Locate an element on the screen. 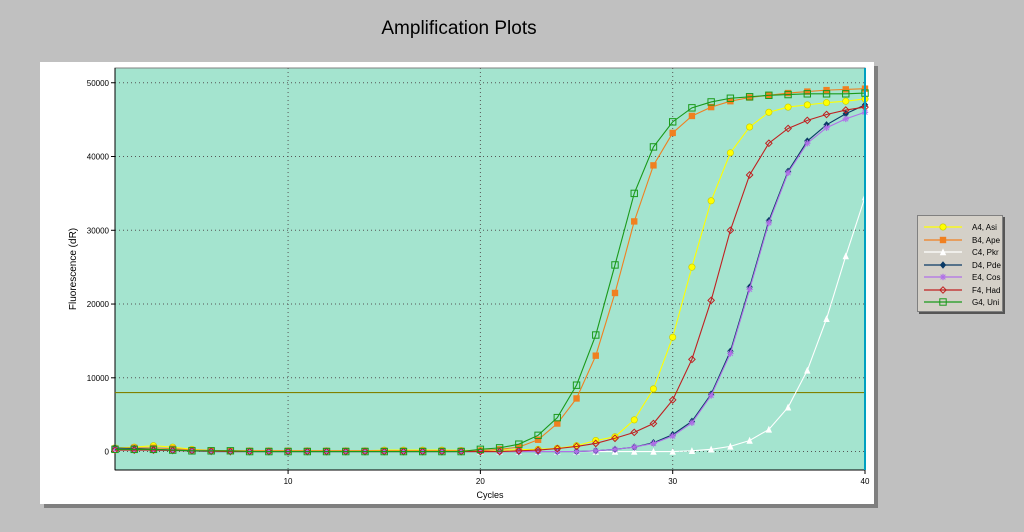  y-tick-label: 40000 is located at coordinates (98, 157).